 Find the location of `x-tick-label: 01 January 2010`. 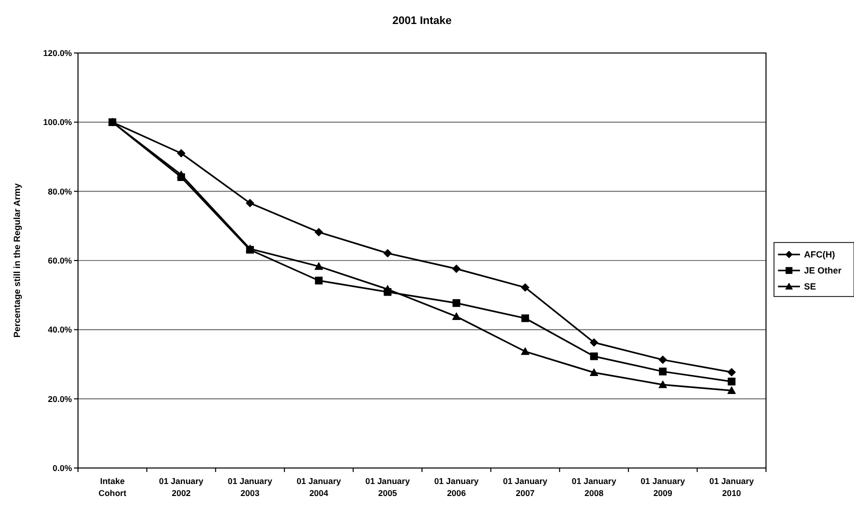

x-tick-label: 01 January 2010 is located at coordinates (731, 487).